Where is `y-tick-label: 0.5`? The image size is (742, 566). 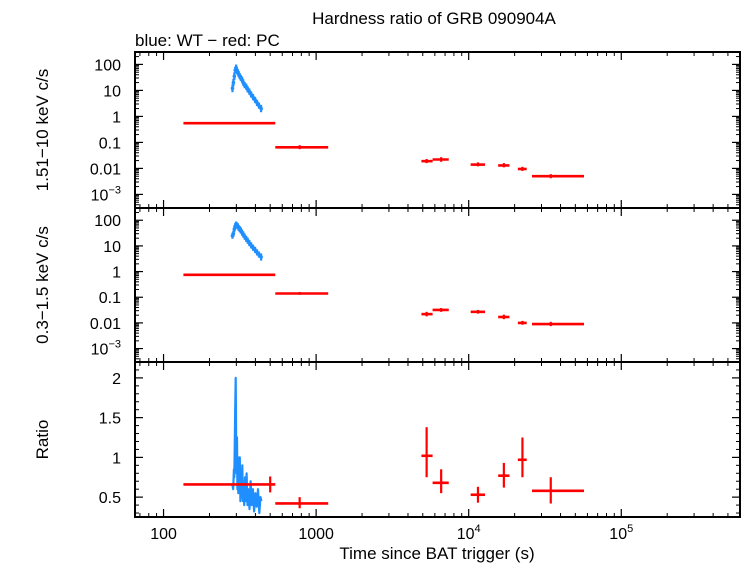 y-tick-label: 0.5 is located at coordinates (110, 498).